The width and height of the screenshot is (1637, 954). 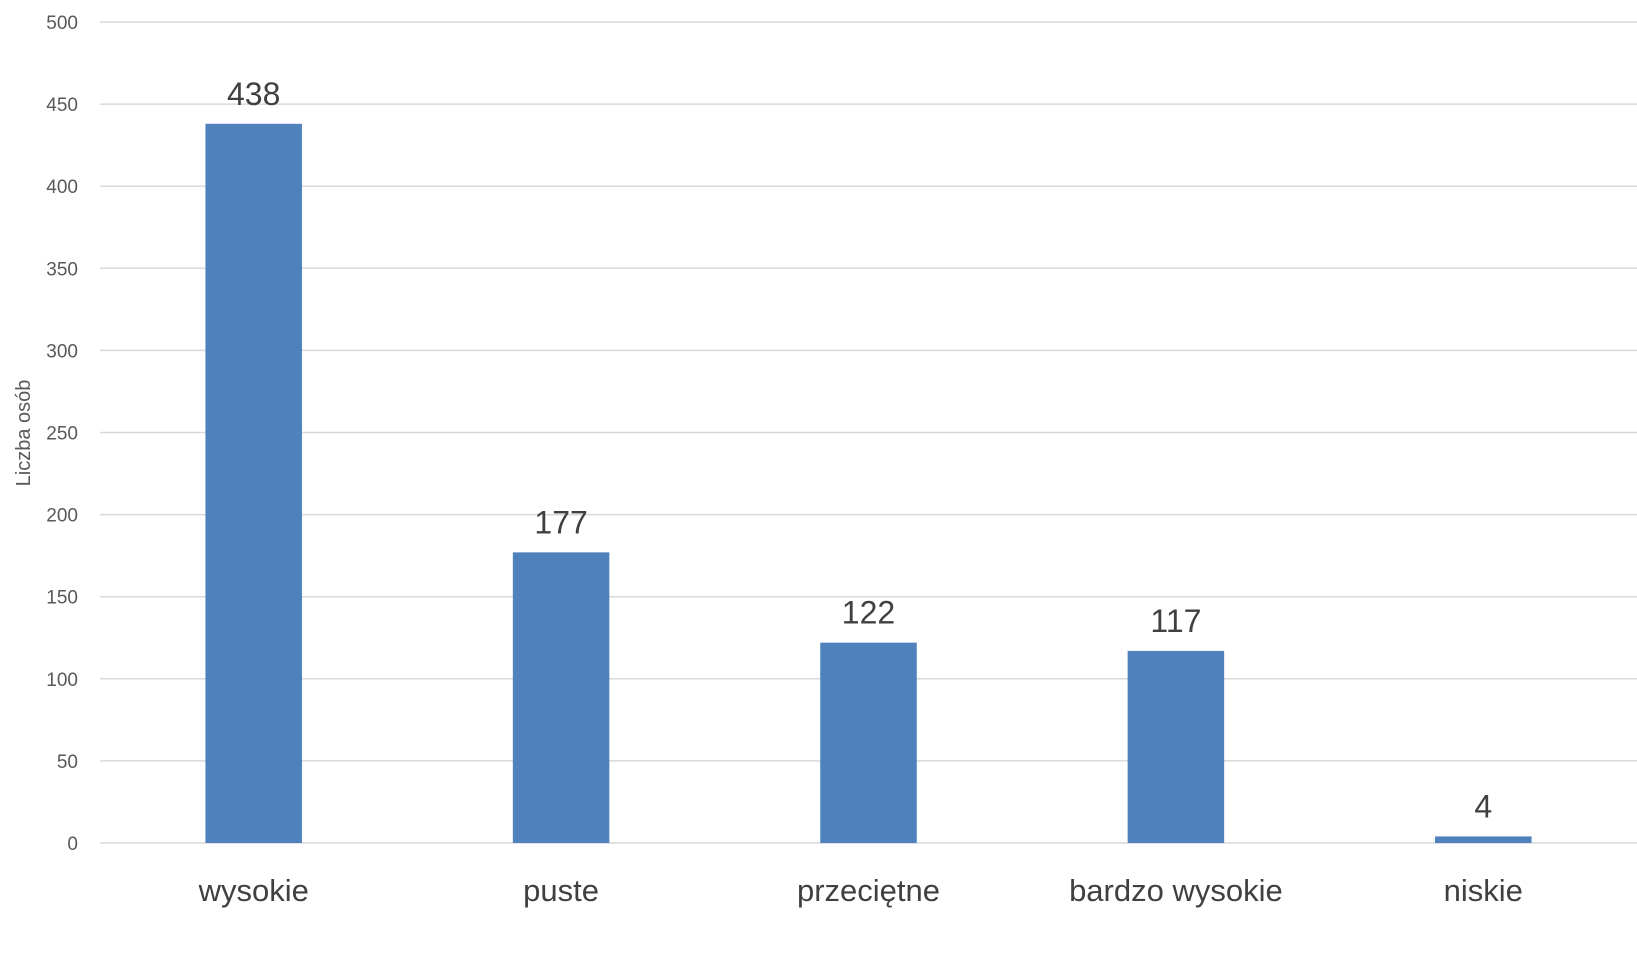 What do you see at coordinates (62, 680) in the screenshot?
I see `y-tick-label: 100` at bounding box center [62, 680].